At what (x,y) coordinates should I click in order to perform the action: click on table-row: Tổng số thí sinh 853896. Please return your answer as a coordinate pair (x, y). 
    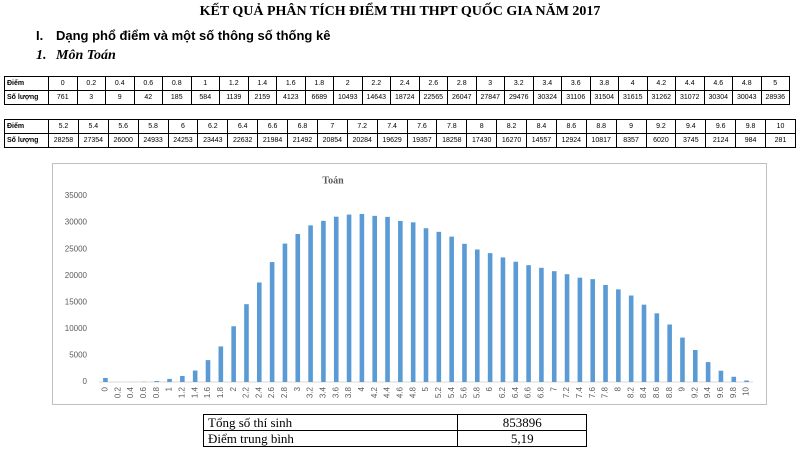
    Looking at the image, I should click on (394, 422).